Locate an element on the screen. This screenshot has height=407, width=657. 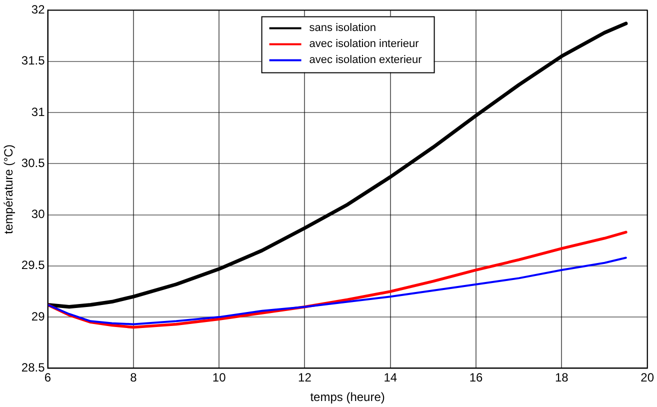
y-tick-label: 29.5 is located at coordinates (33, 265).